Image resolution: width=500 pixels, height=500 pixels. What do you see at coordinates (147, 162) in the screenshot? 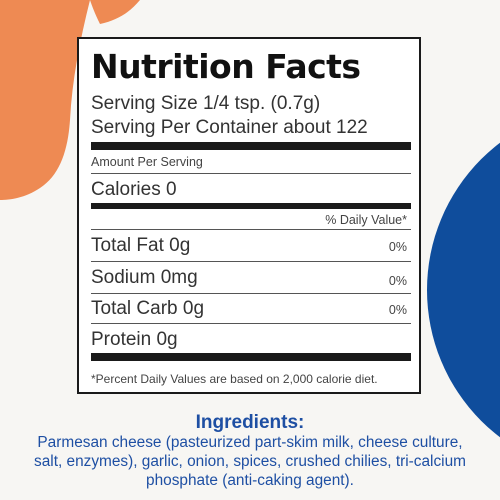
I see `amount-per-serving: Amount Per Serving` at bounding box center [147, 162].